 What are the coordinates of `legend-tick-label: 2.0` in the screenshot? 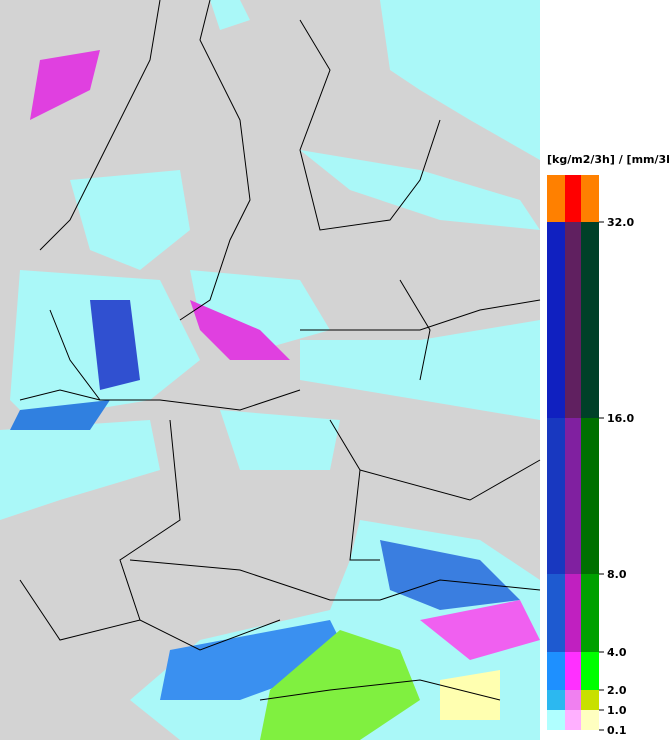 It's located at (617, 690).